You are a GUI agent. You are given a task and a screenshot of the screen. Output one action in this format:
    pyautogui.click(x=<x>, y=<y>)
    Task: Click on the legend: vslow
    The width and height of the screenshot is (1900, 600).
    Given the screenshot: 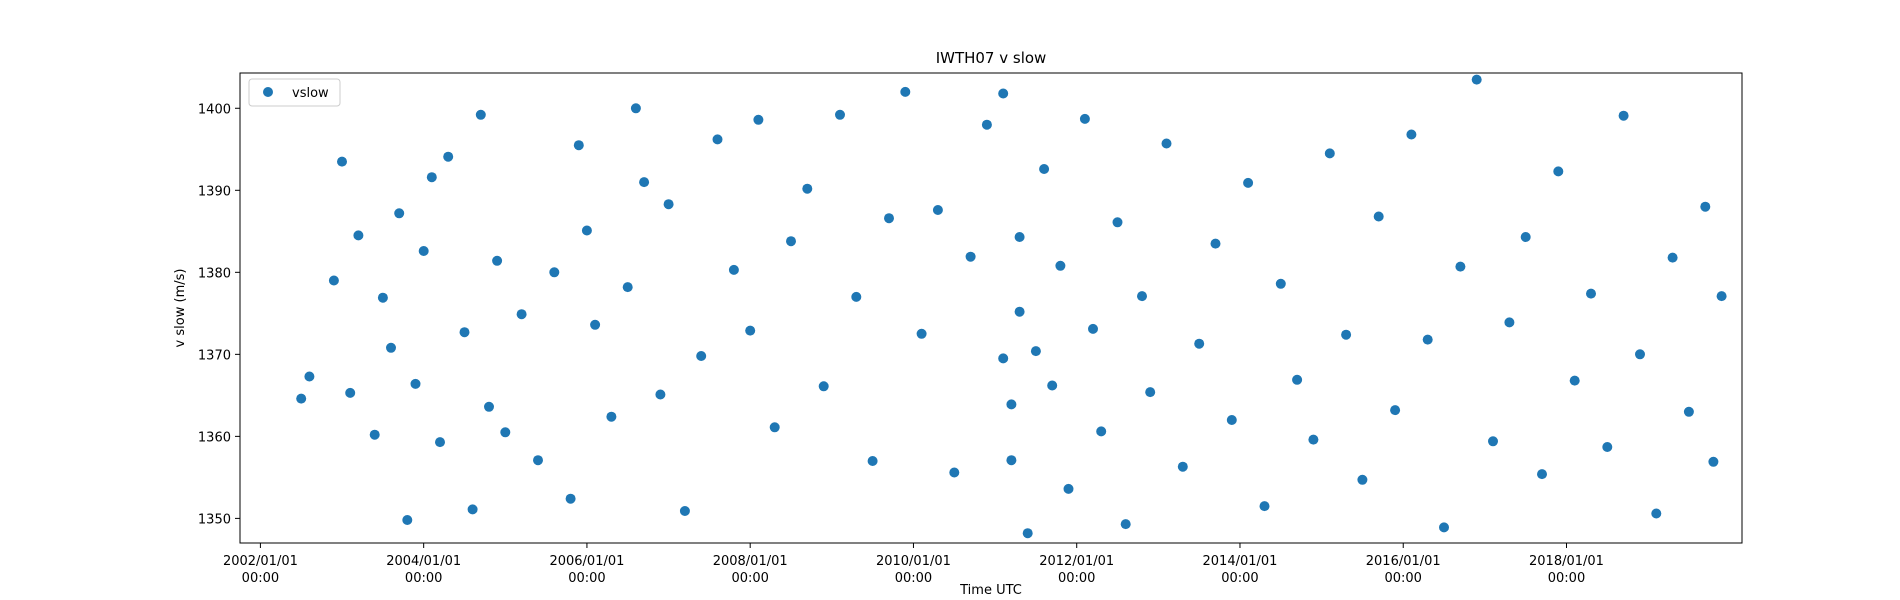 What is the action you would take?
    pyautogui.click(x=294, y=92)
    